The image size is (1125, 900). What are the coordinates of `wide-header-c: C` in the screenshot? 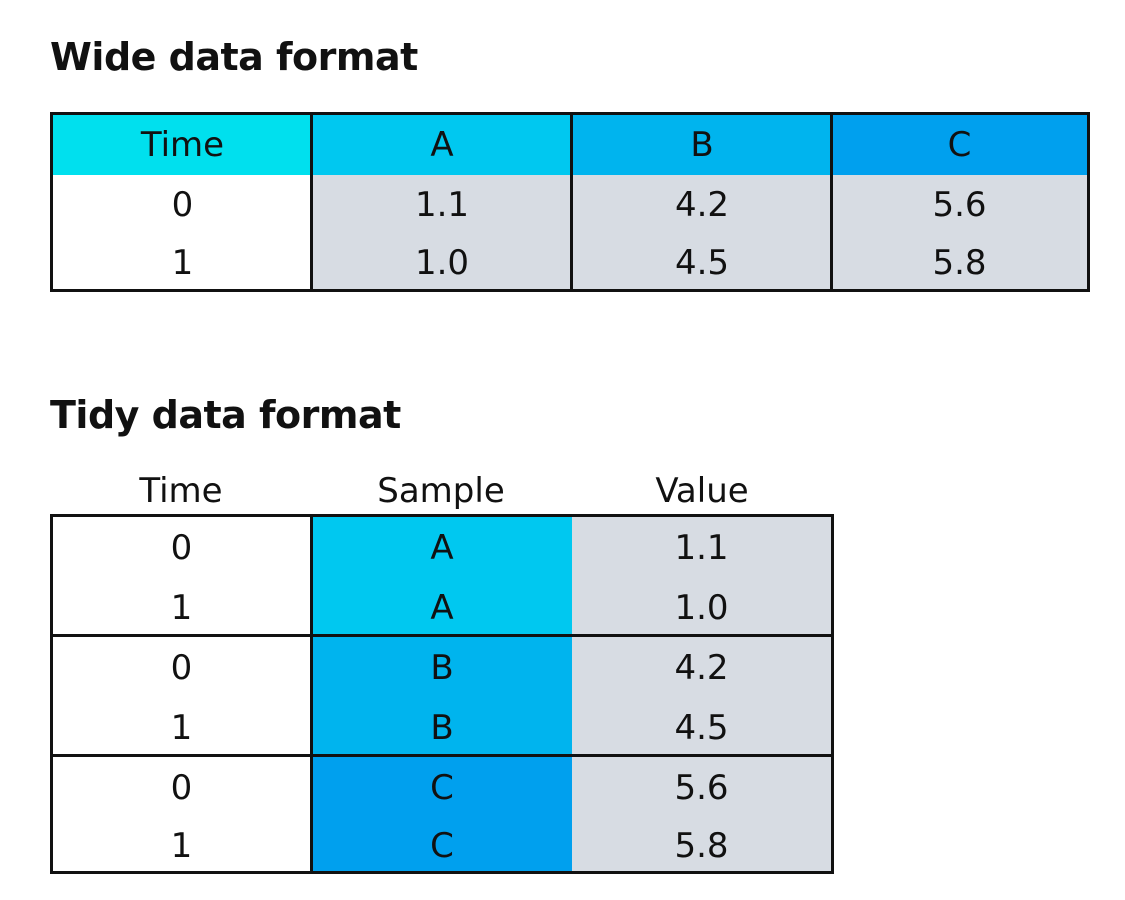 It's located at (959, 145).